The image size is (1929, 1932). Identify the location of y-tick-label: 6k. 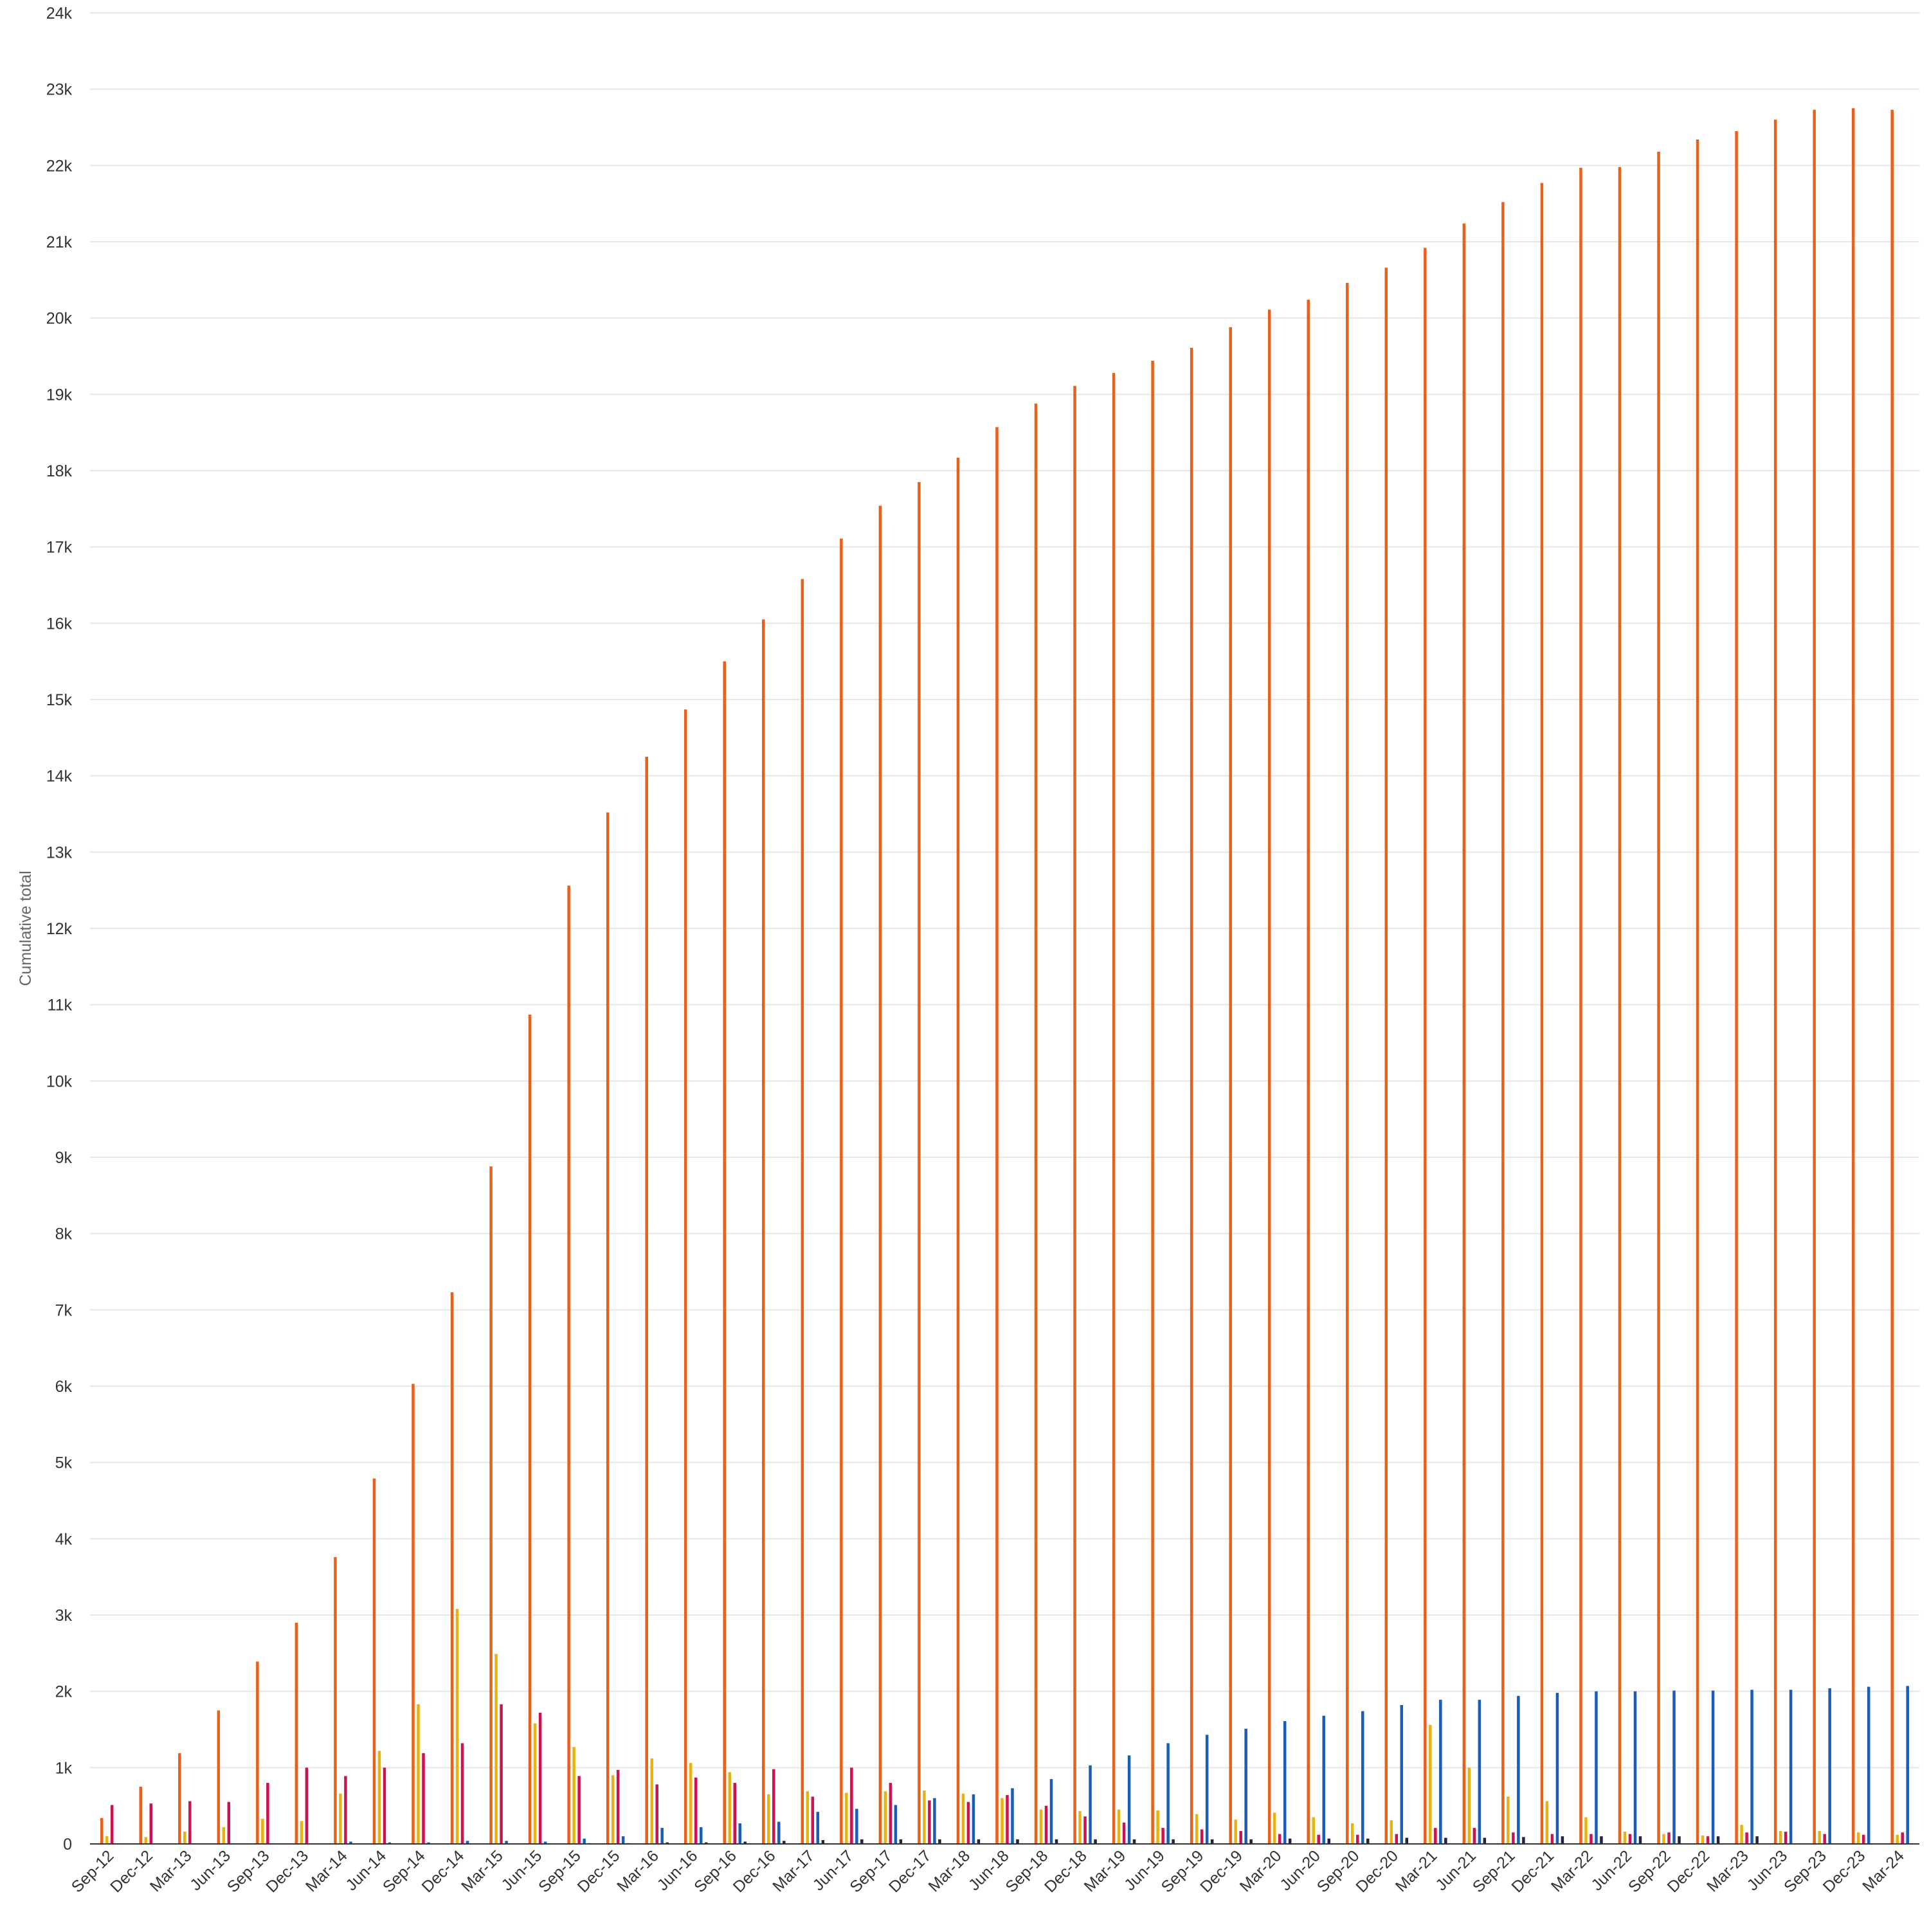
(64, 1387).